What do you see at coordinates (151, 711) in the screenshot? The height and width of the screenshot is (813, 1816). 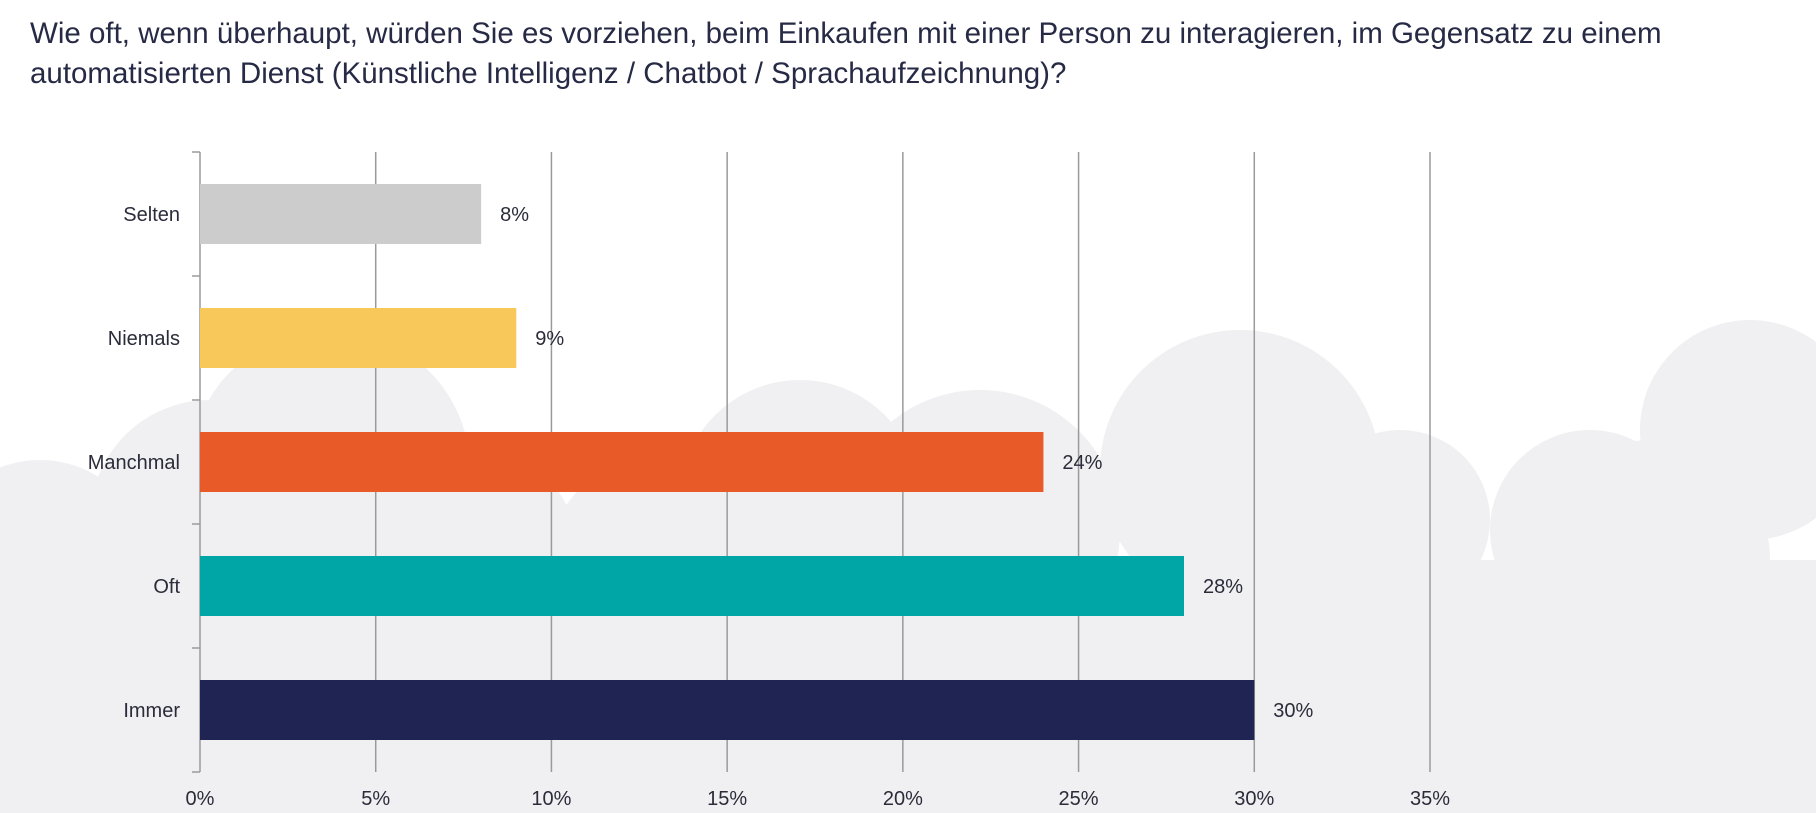 I see `category-label: Immer` at bounding box center [151, 711].